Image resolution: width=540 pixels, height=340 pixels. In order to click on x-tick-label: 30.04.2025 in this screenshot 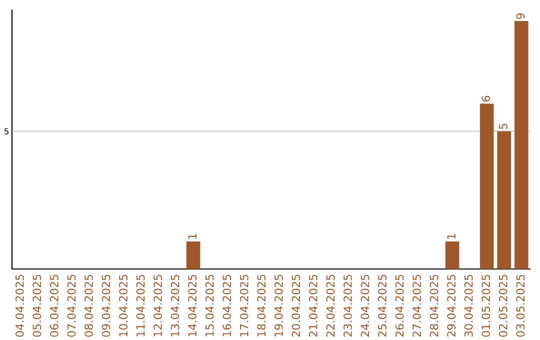, I will do `click(468, 305)`.